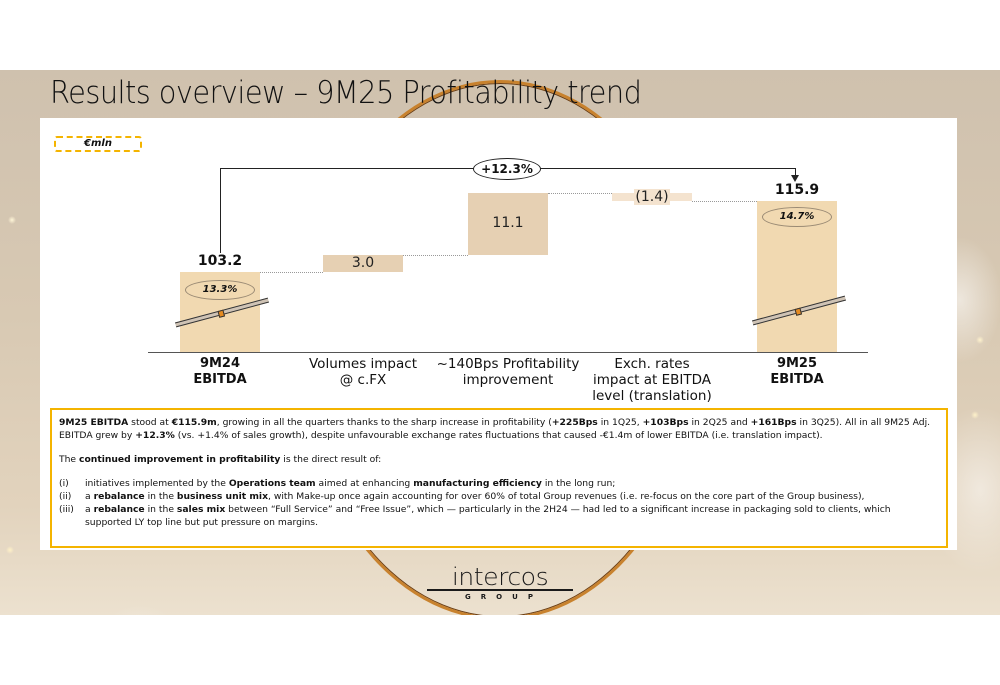  I want to click on category-label-profitability: ~140Bps Profitability improvement, so click(508, 372).